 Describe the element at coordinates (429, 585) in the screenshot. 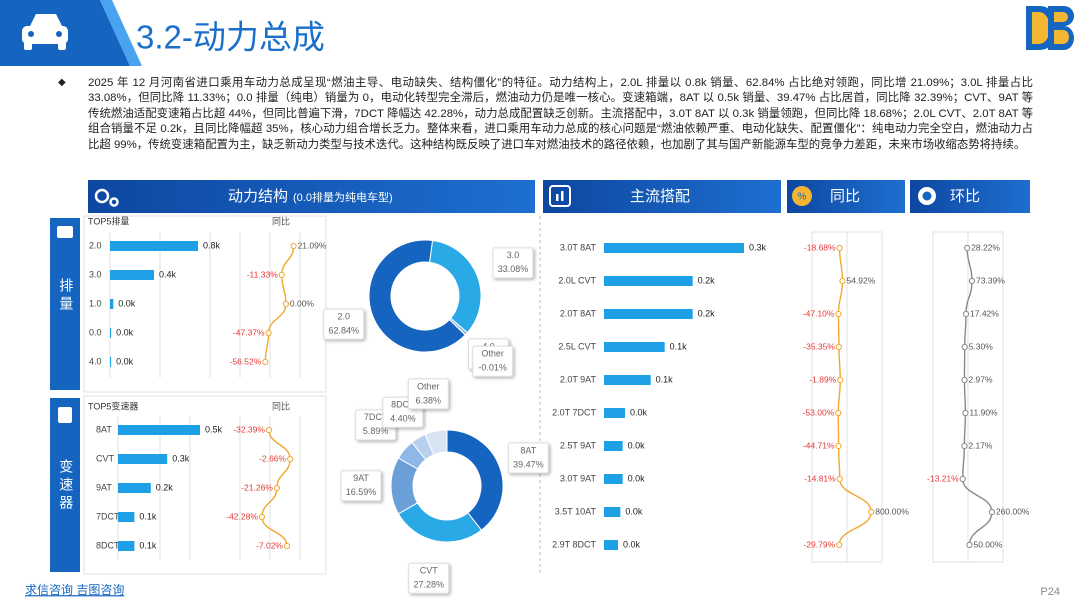

I see `callout-value: 27.28%` at that location.